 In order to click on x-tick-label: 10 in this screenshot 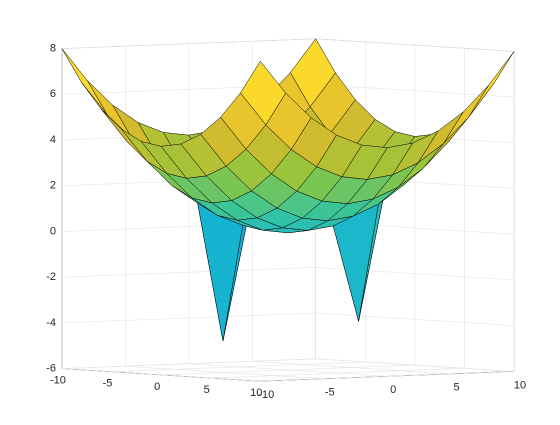, I will do `click(256, 393)`.